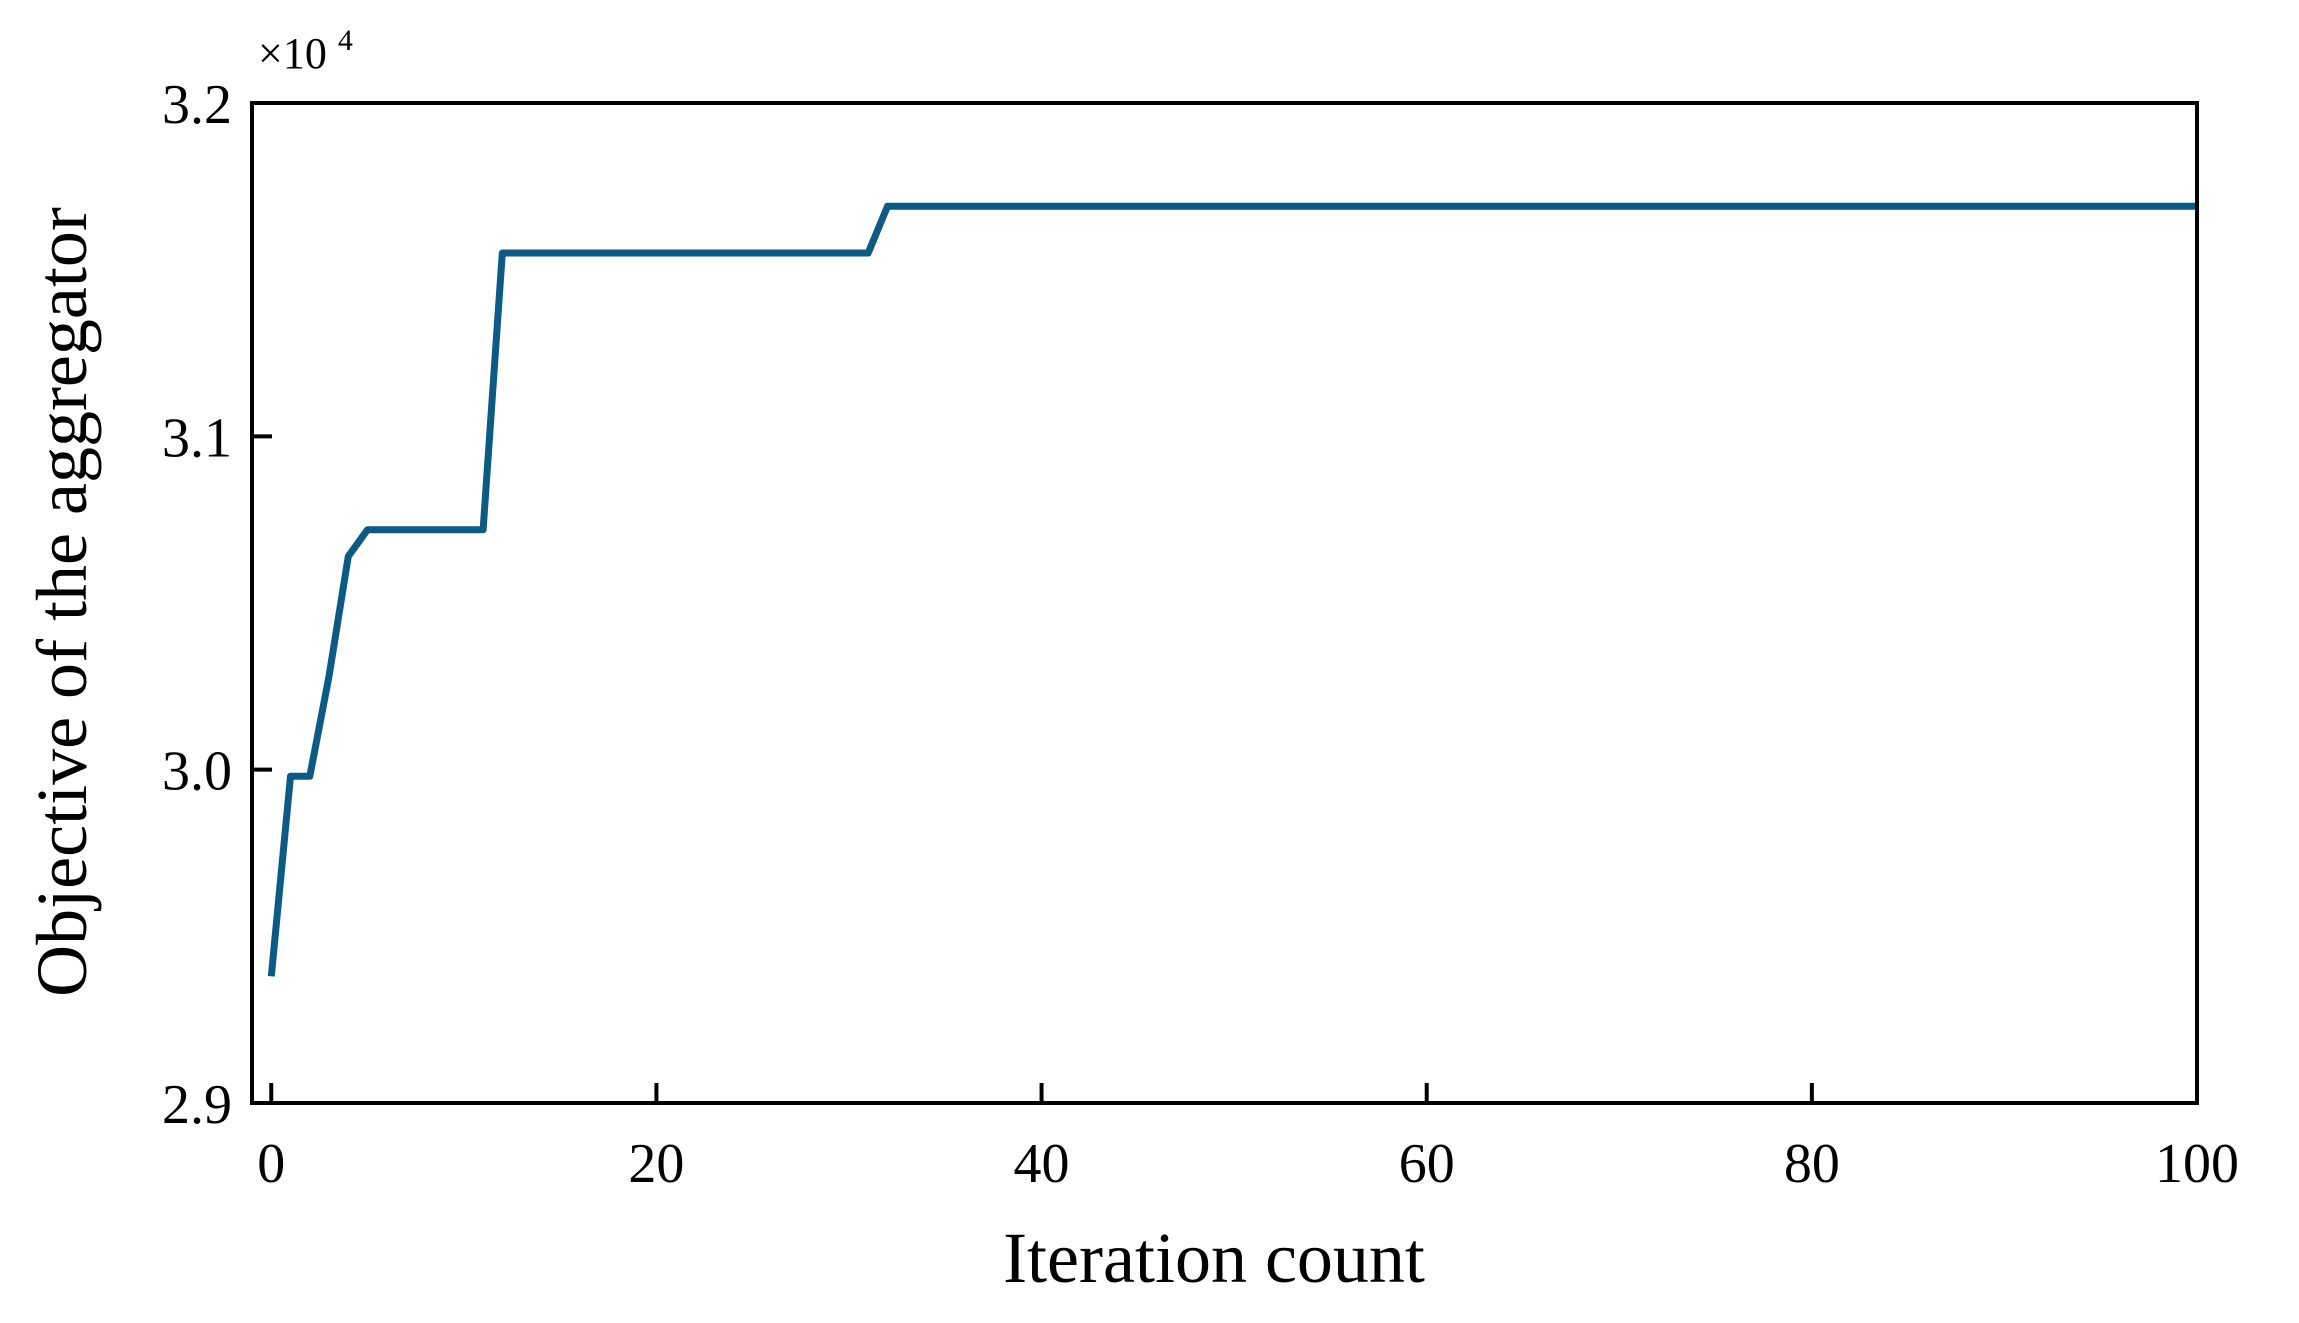 The width and height of the screenshot is (2299, 1323). Describe the element at coordinates (197, 438) in the screenshot. I see `y-tick-label: 3.1` at that location.